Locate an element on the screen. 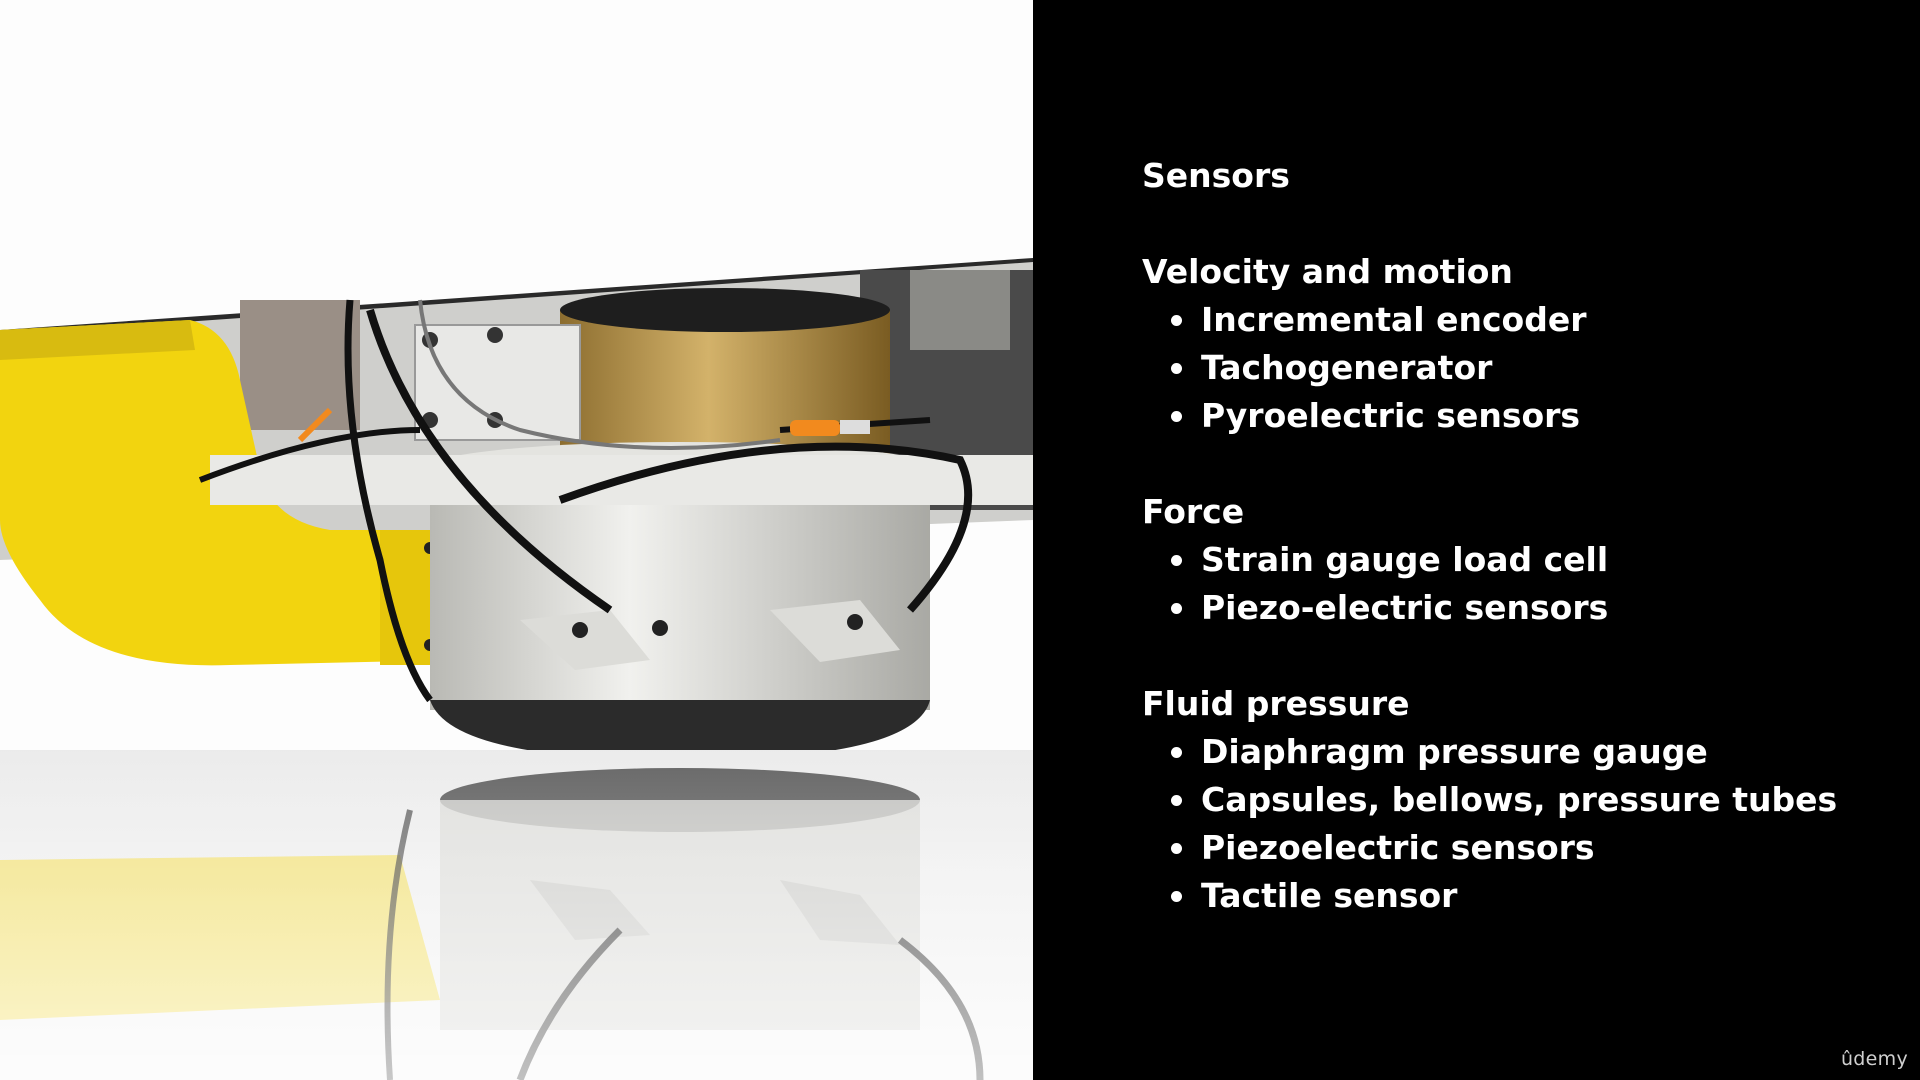 The image size is (1920, 1080). section-heading-velocity: Velocity and motion is located at coordinates (1327, 271).